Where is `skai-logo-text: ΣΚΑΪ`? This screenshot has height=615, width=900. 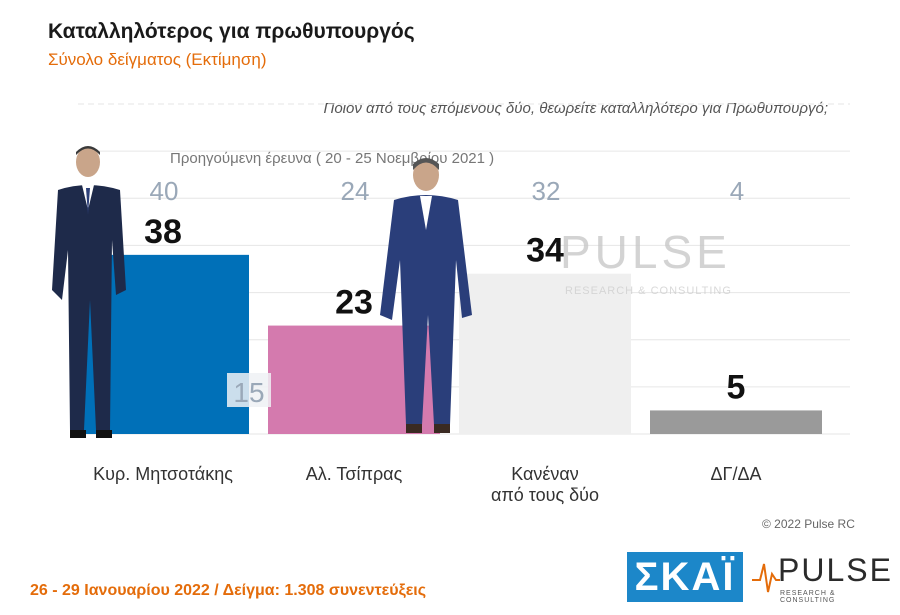
skai-logo-text: ΣΚΑΪ is located at coordinates (685, 576).